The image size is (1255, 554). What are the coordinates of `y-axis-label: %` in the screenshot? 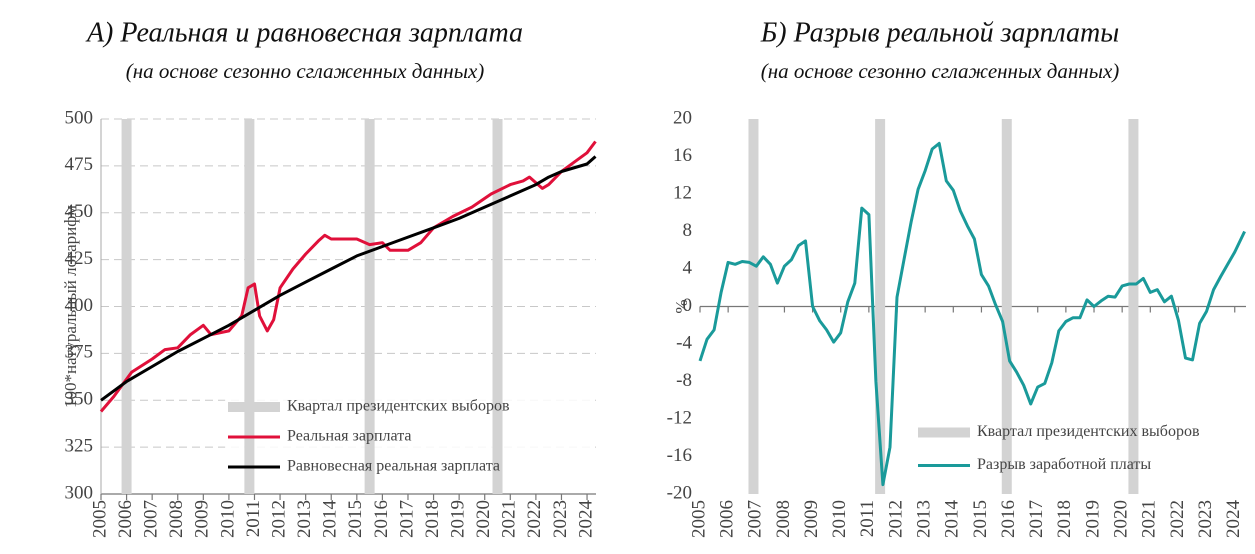 It's located at (681, 306).